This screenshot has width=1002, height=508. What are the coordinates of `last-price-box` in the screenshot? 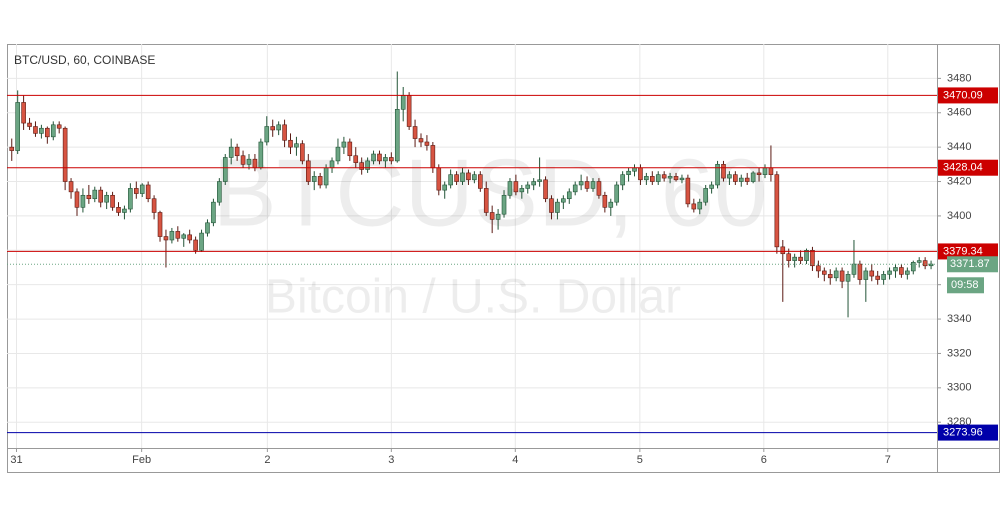 It's located at (972, 264).